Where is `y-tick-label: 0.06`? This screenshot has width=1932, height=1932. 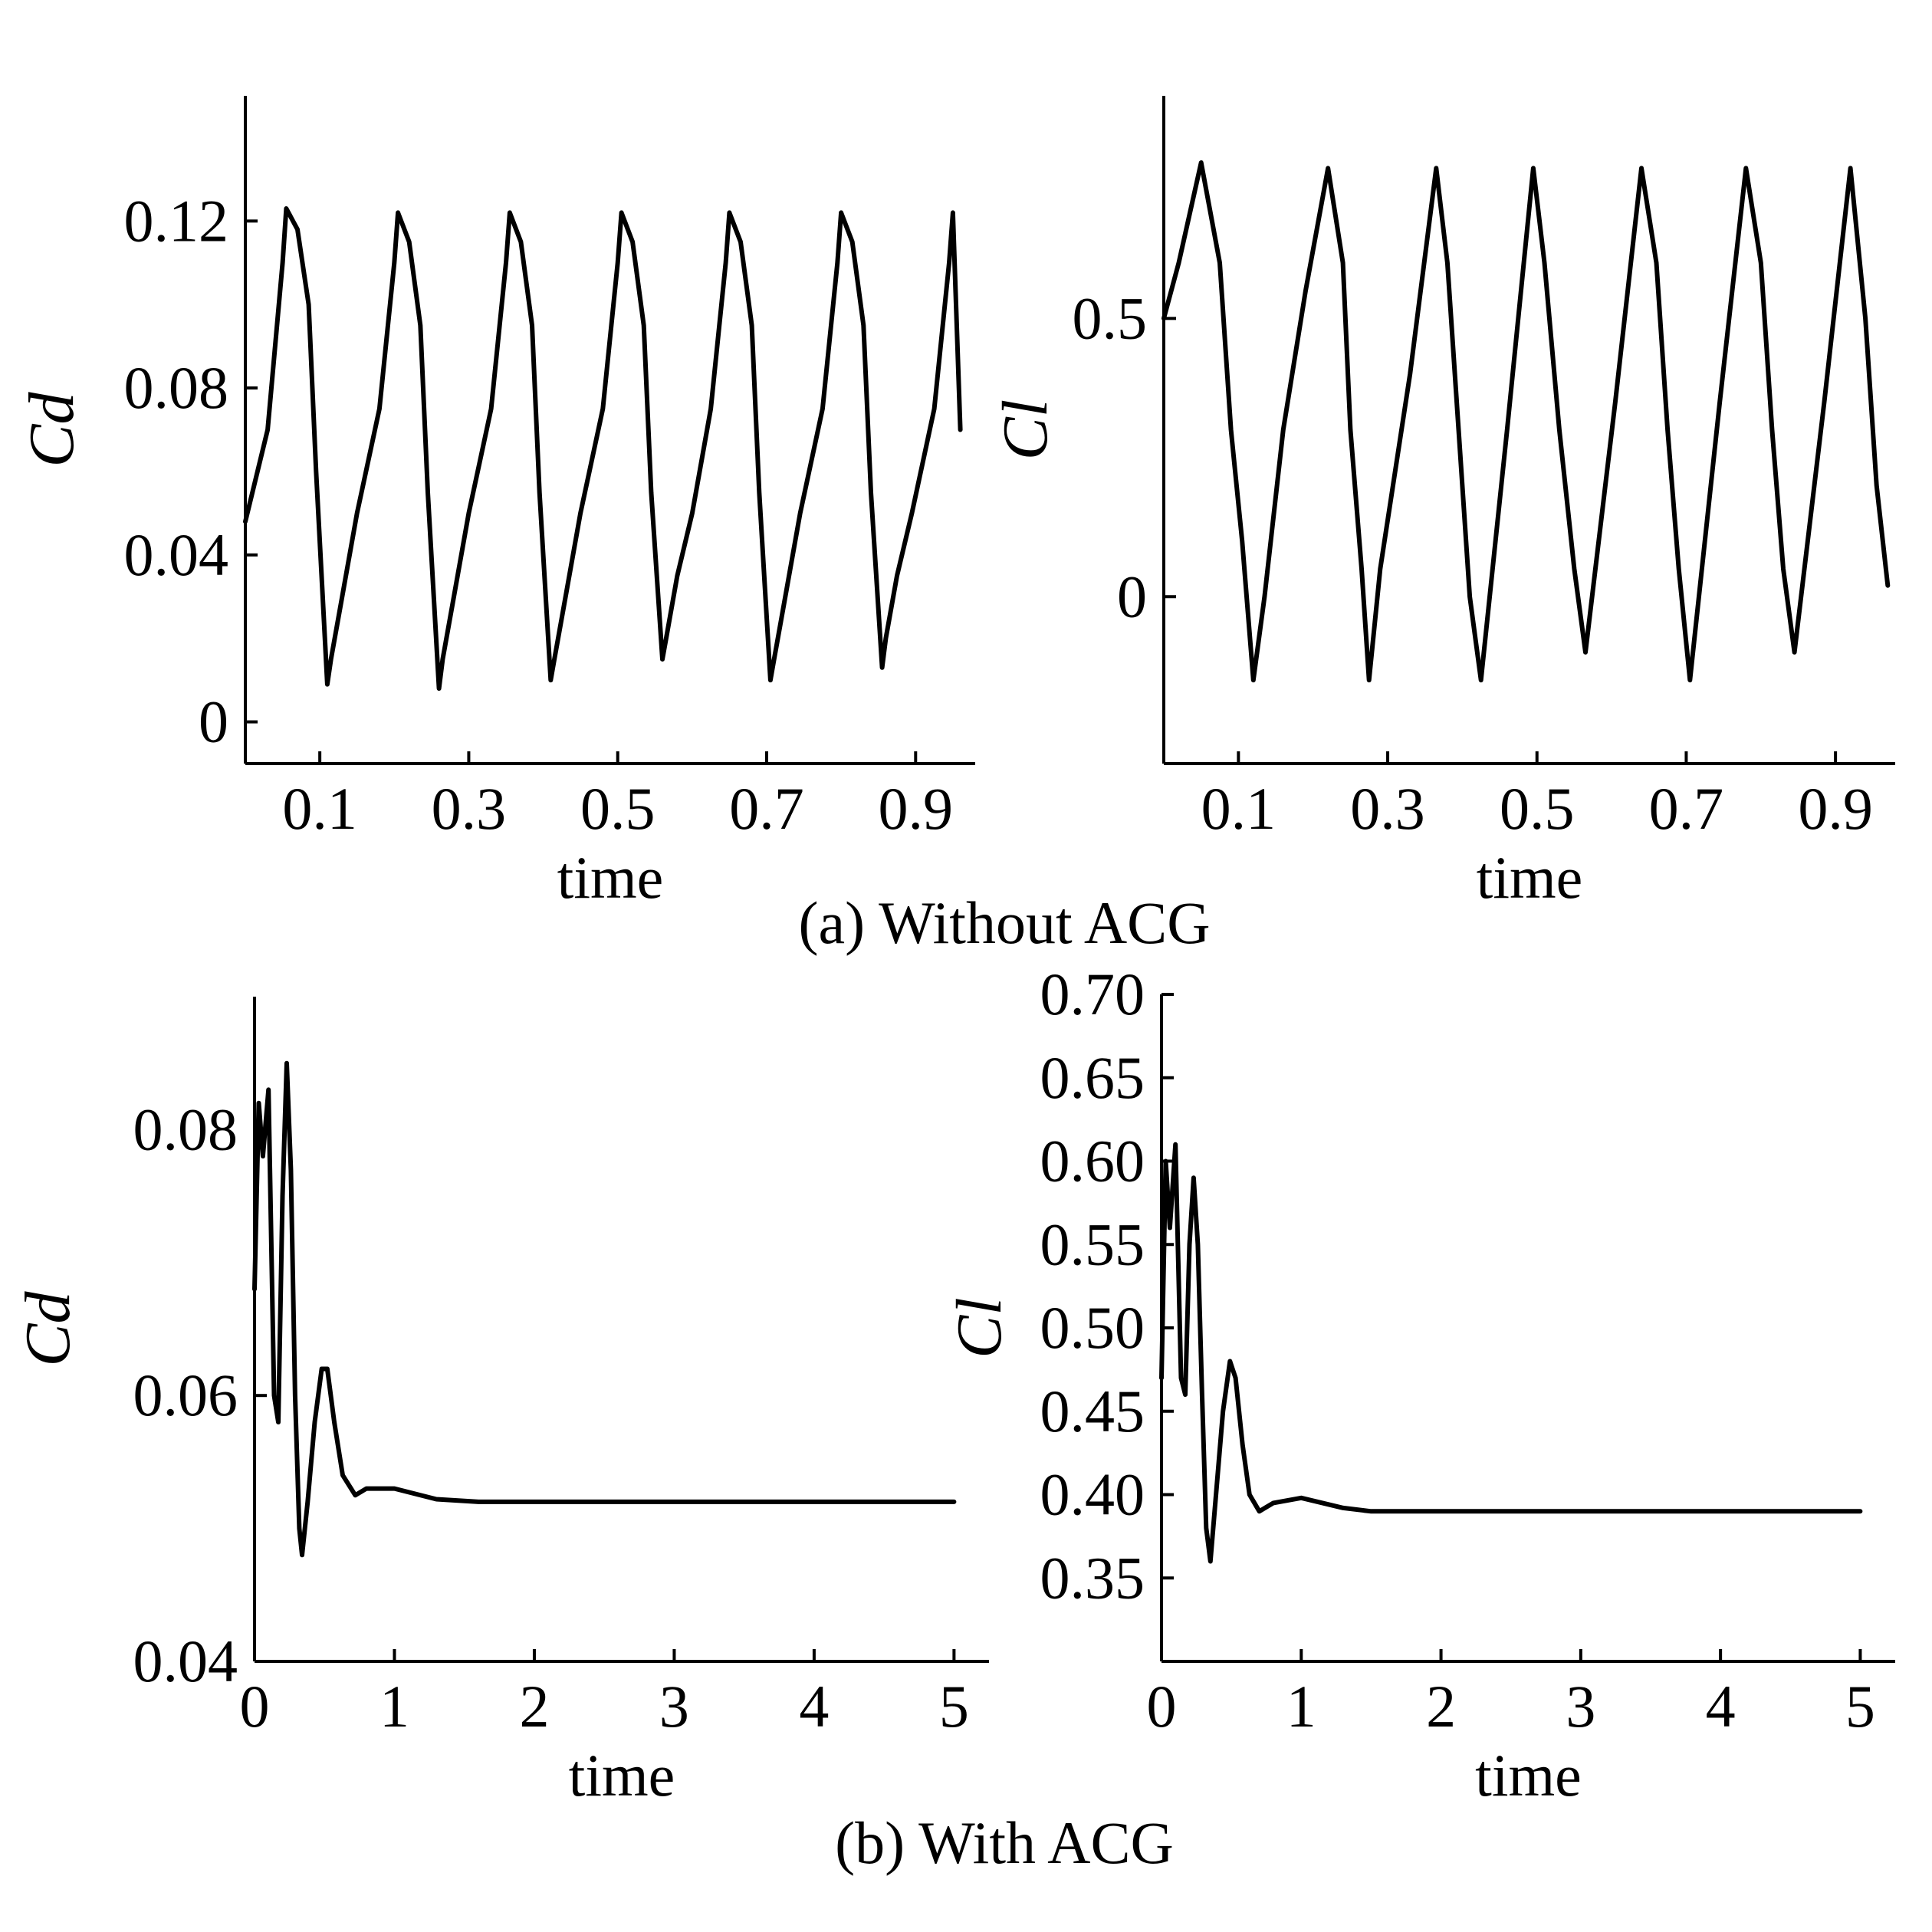
y-tick-label: 0.06 is located at coordinates (186, 1395).